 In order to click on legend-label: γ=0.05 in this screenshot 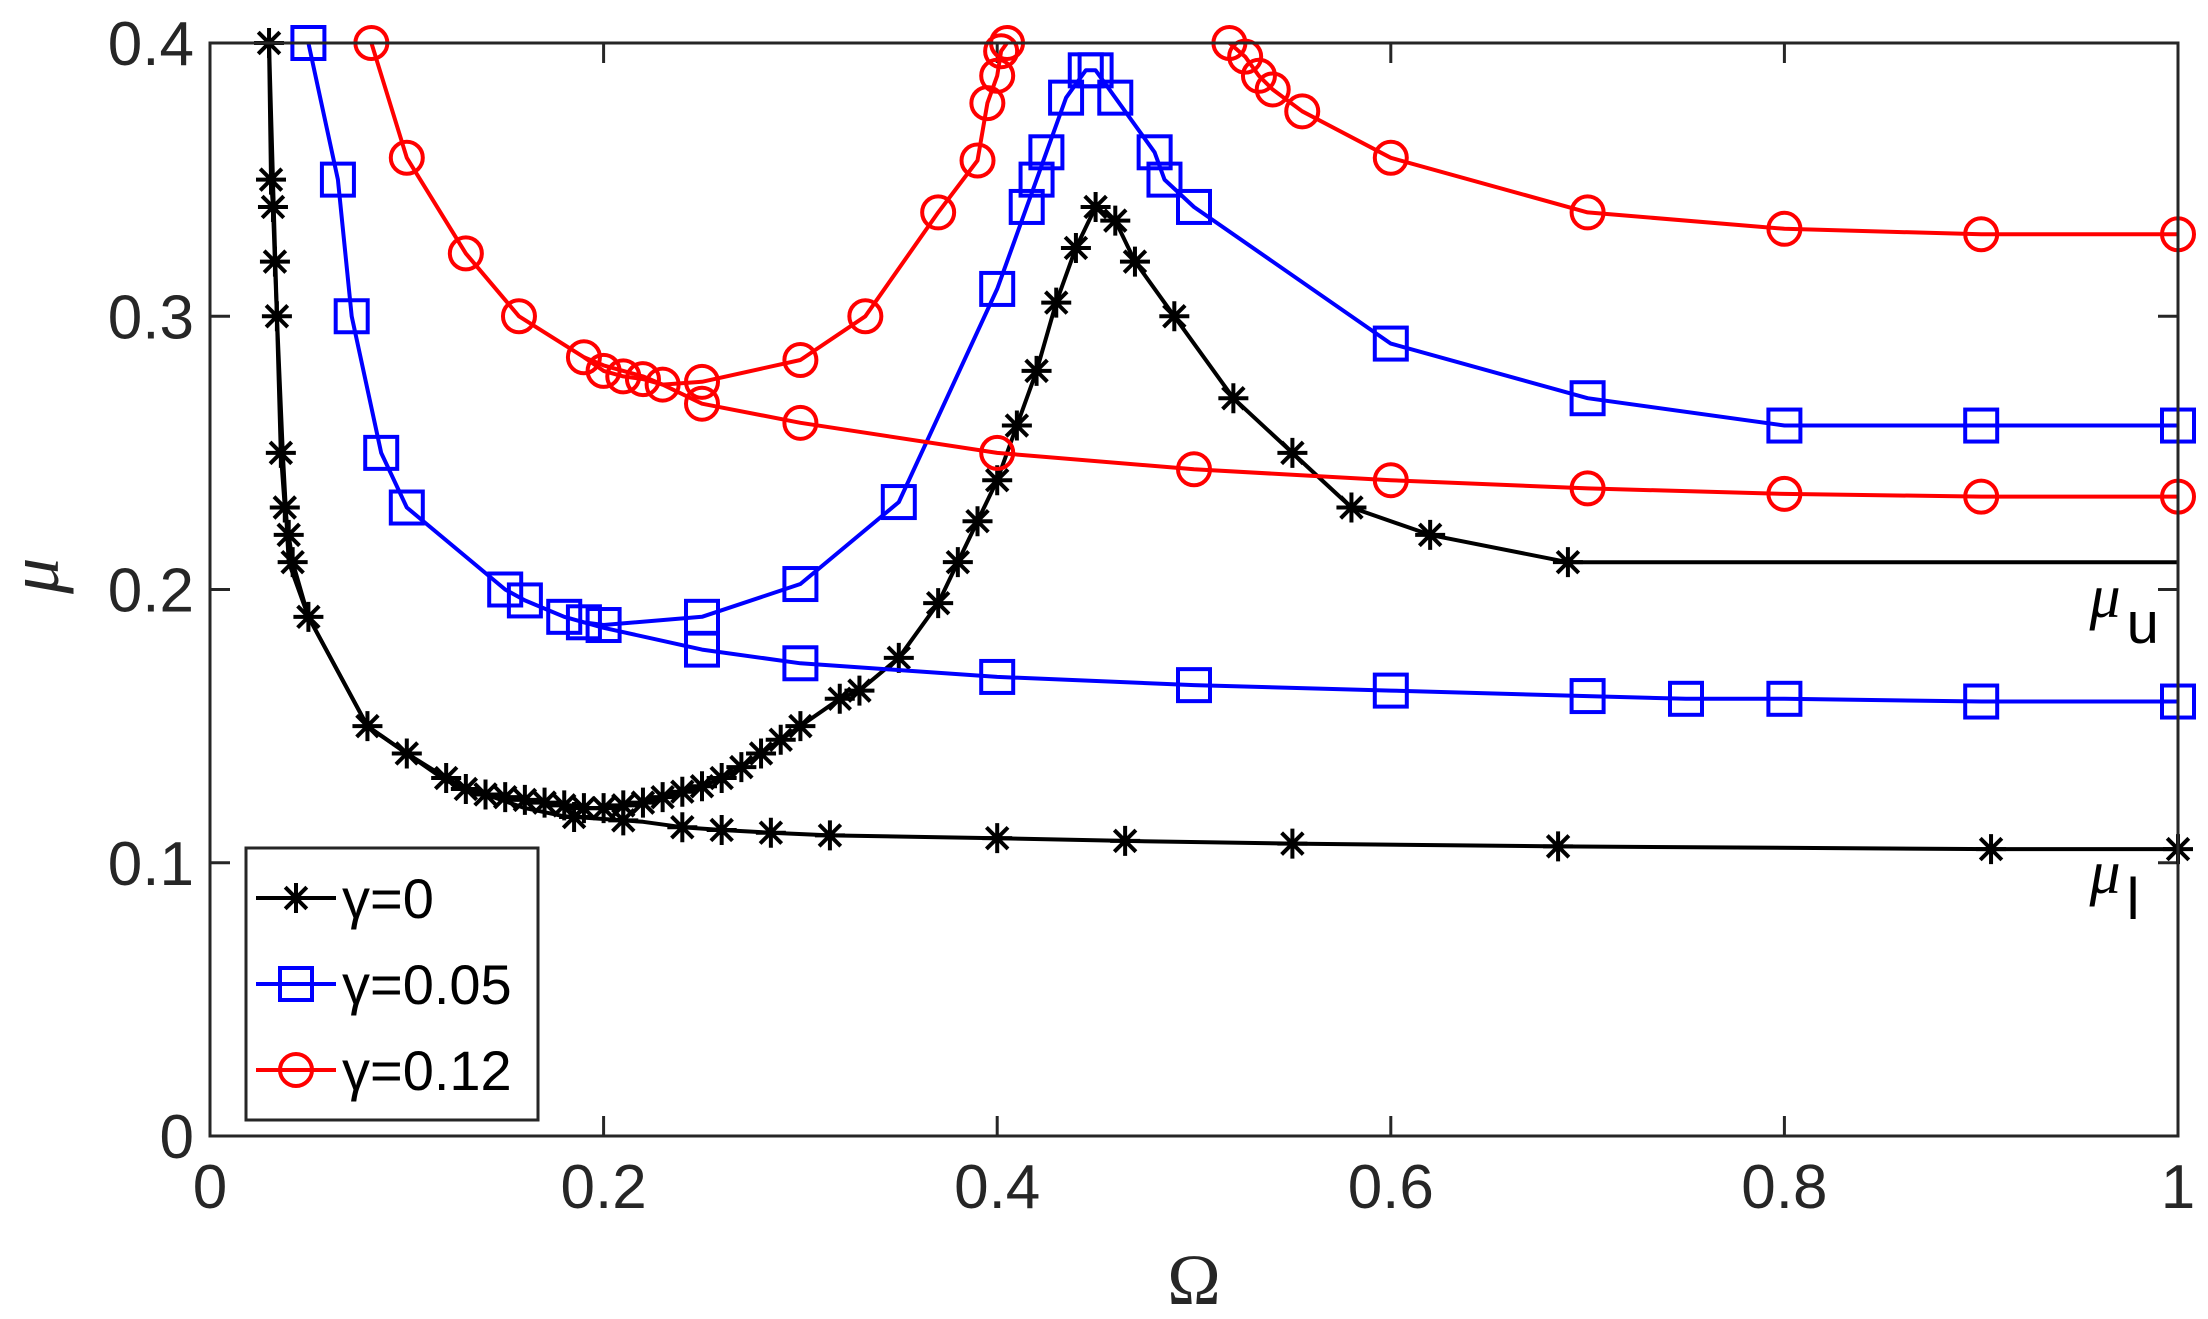, I will do `click(427, 984)`.